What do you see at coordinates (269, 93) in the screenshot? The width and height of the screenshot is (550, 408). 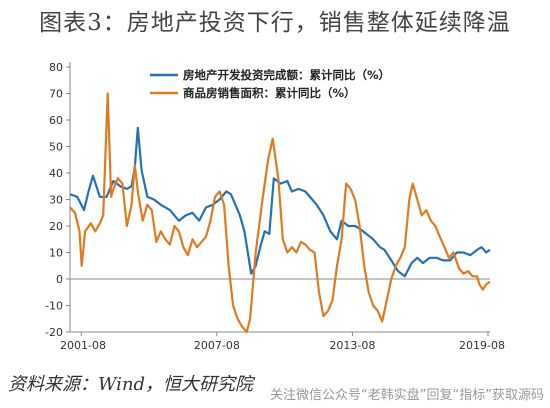 I see `legend-label: 商品房销售面积：累计同比（%）` at bounding box center [269, 93].